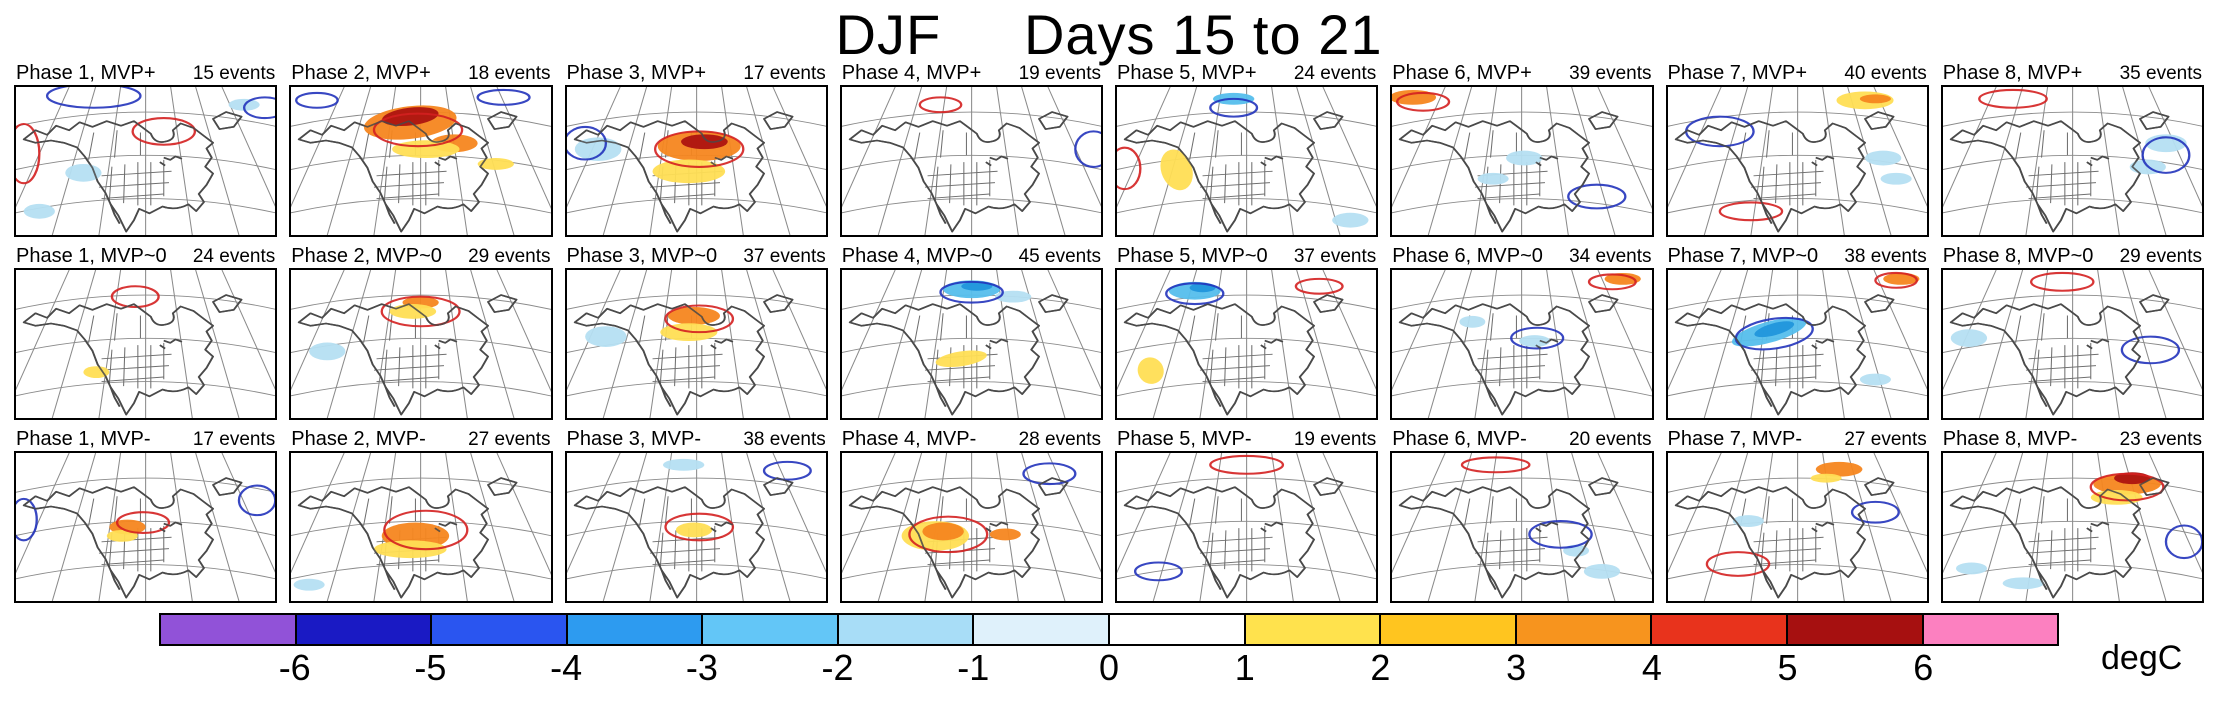 Image resolution: width=2218 pixels, height=708 pixels. I want to click on colorbar-tick-label: 0, so click(1109, 667).